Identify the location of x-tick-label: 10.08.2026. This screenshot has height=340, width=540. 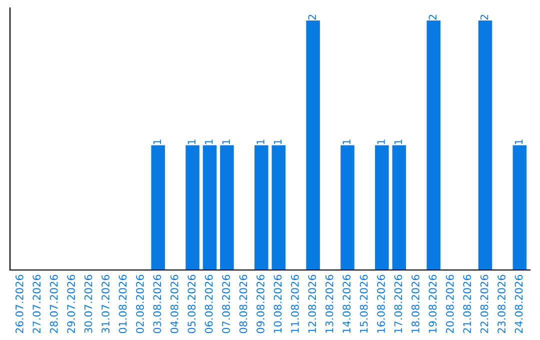
(278, 303).